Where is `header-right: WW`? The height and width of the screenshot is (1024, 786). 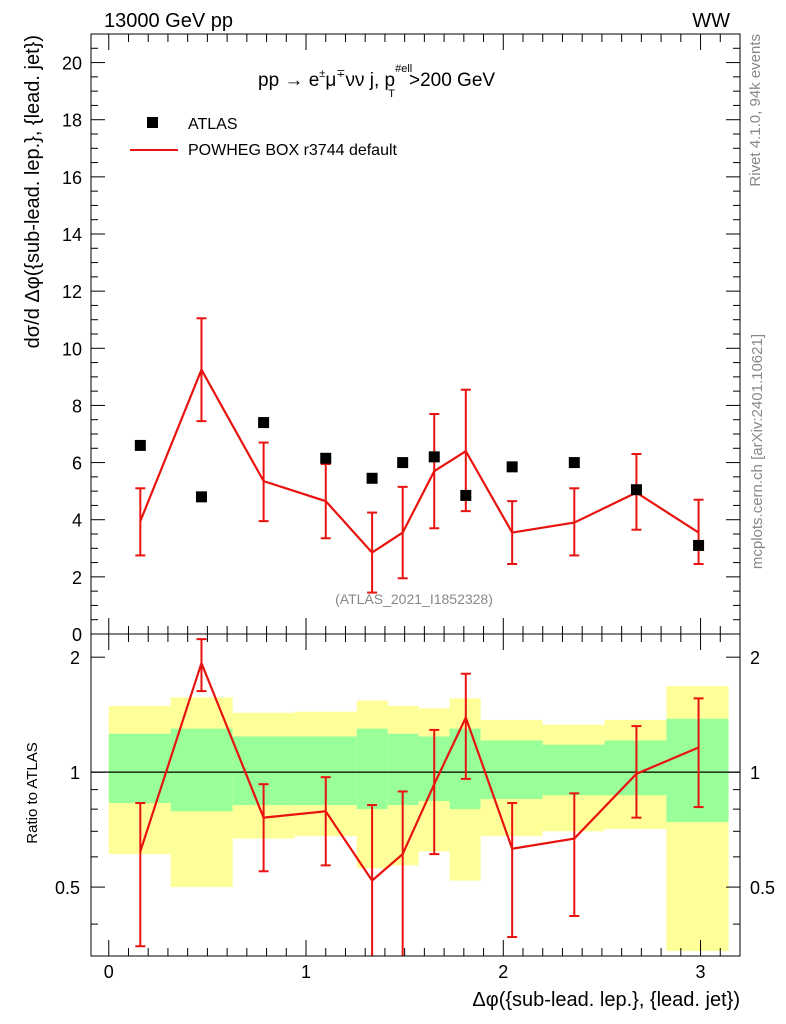 header-right: WW is located at coordinates (711, 21).